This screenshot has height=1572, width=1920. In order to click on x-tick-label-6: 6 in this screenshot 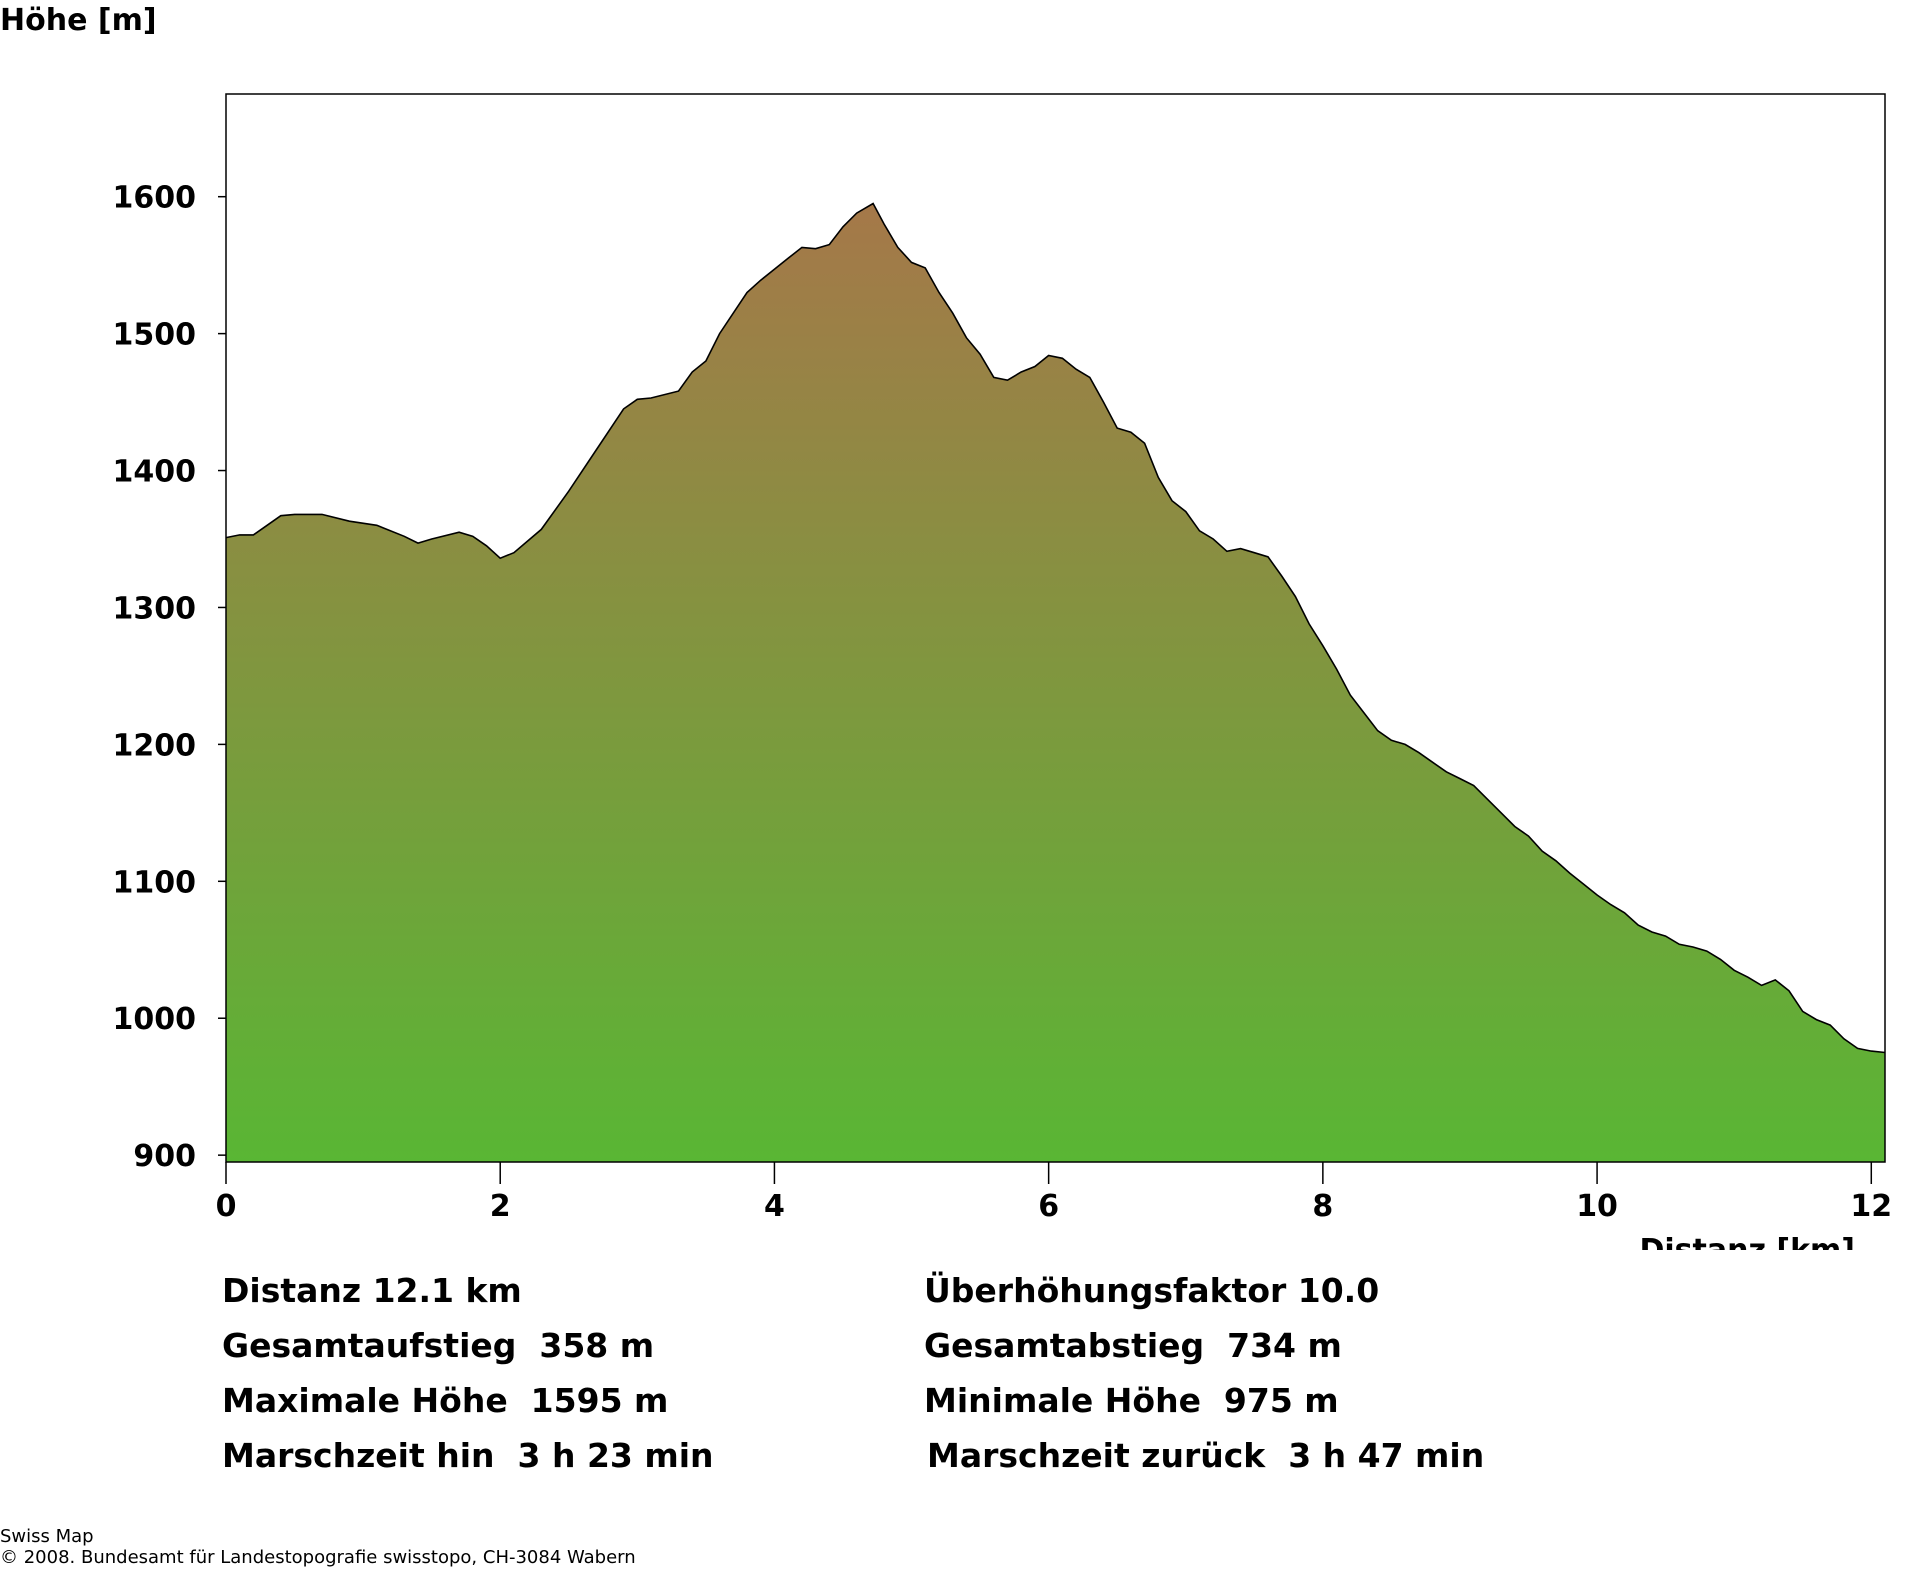, I will do `click(1048, 1206)`.